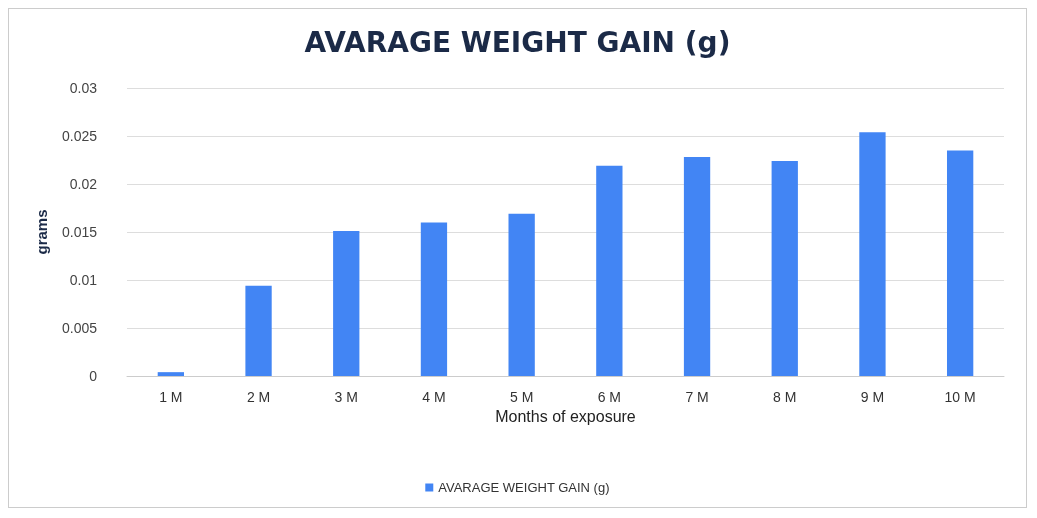  I want to click on y-tick-label: 0.03, so click(83, 88).